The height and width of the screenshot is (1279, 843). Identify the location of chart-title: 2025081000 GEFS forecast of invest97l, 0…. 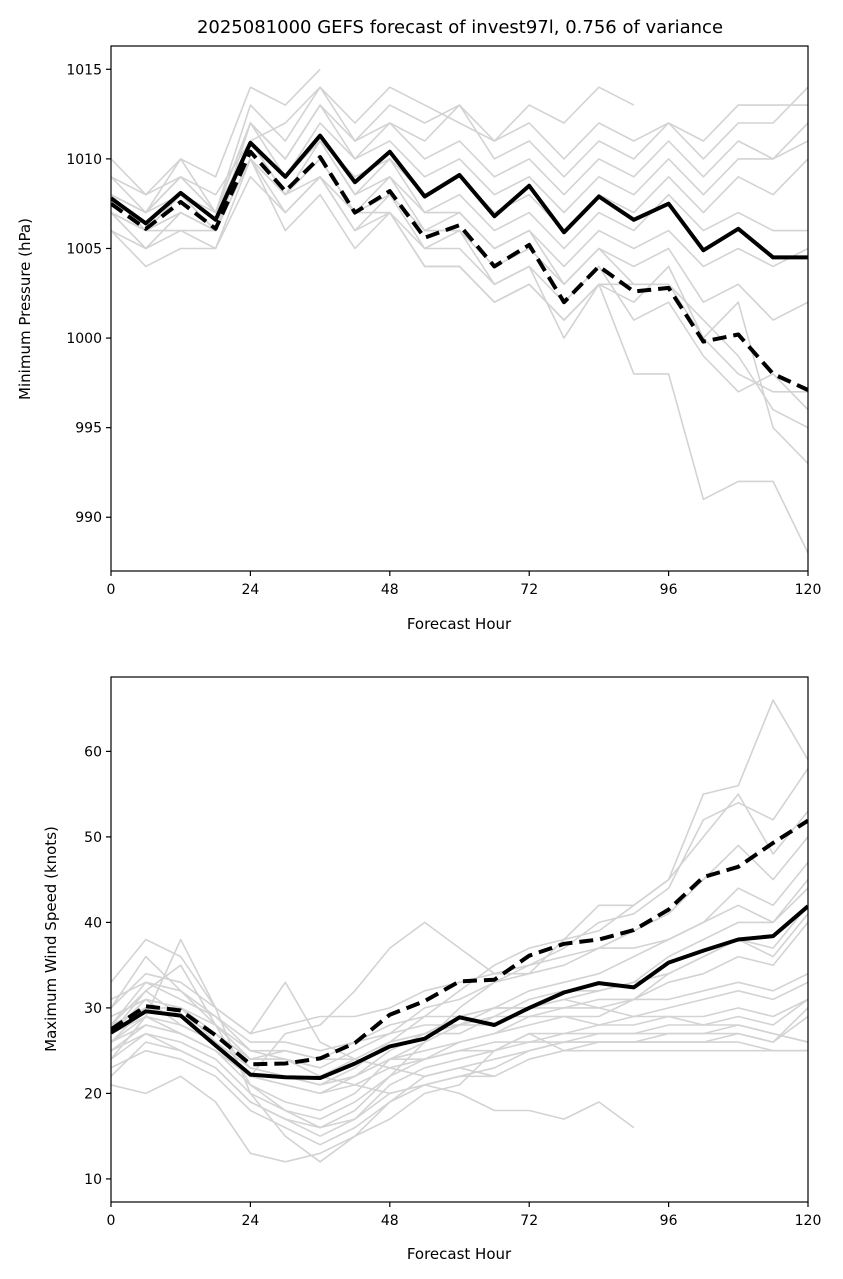
(460, 27).